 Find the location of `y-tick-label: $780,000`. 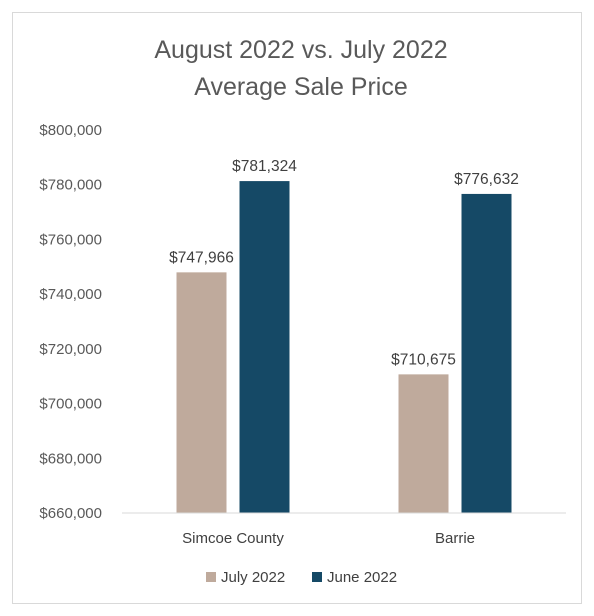

y-tick-label: $780,000 is located at coordinates (70, 185).